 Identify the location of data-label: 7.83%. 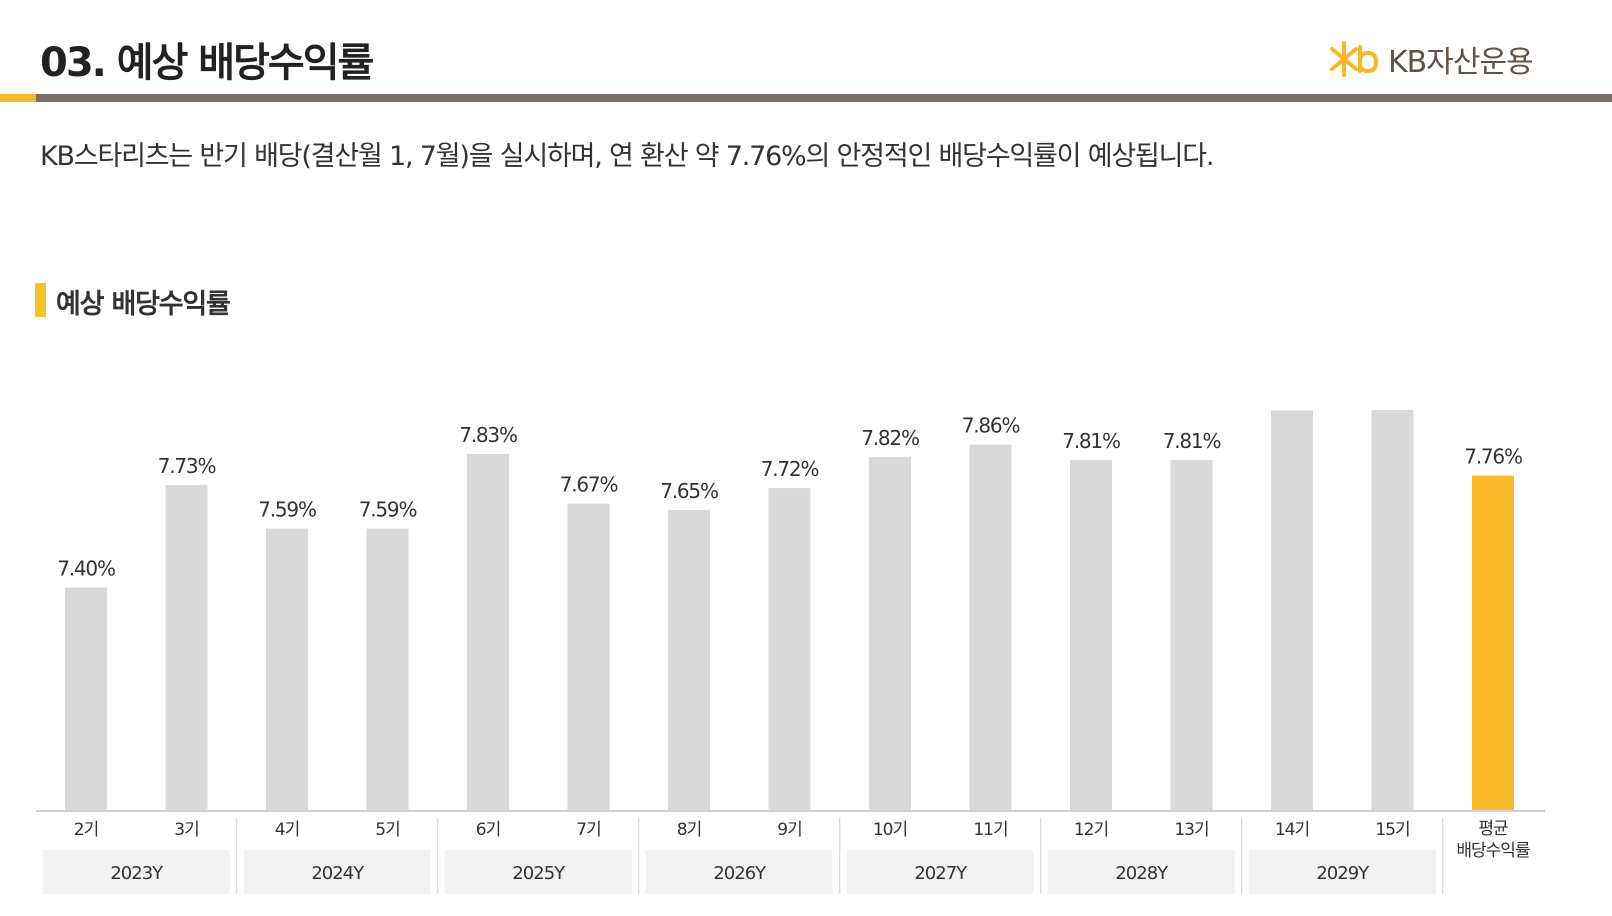
(488, 435).